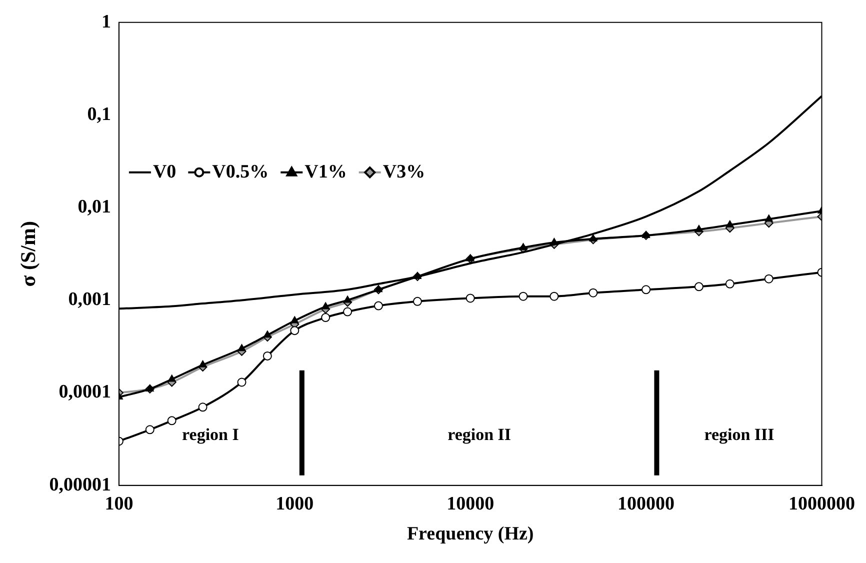 The image size is (866, 563). I want to click on annotation: region II, so click(480, 434).